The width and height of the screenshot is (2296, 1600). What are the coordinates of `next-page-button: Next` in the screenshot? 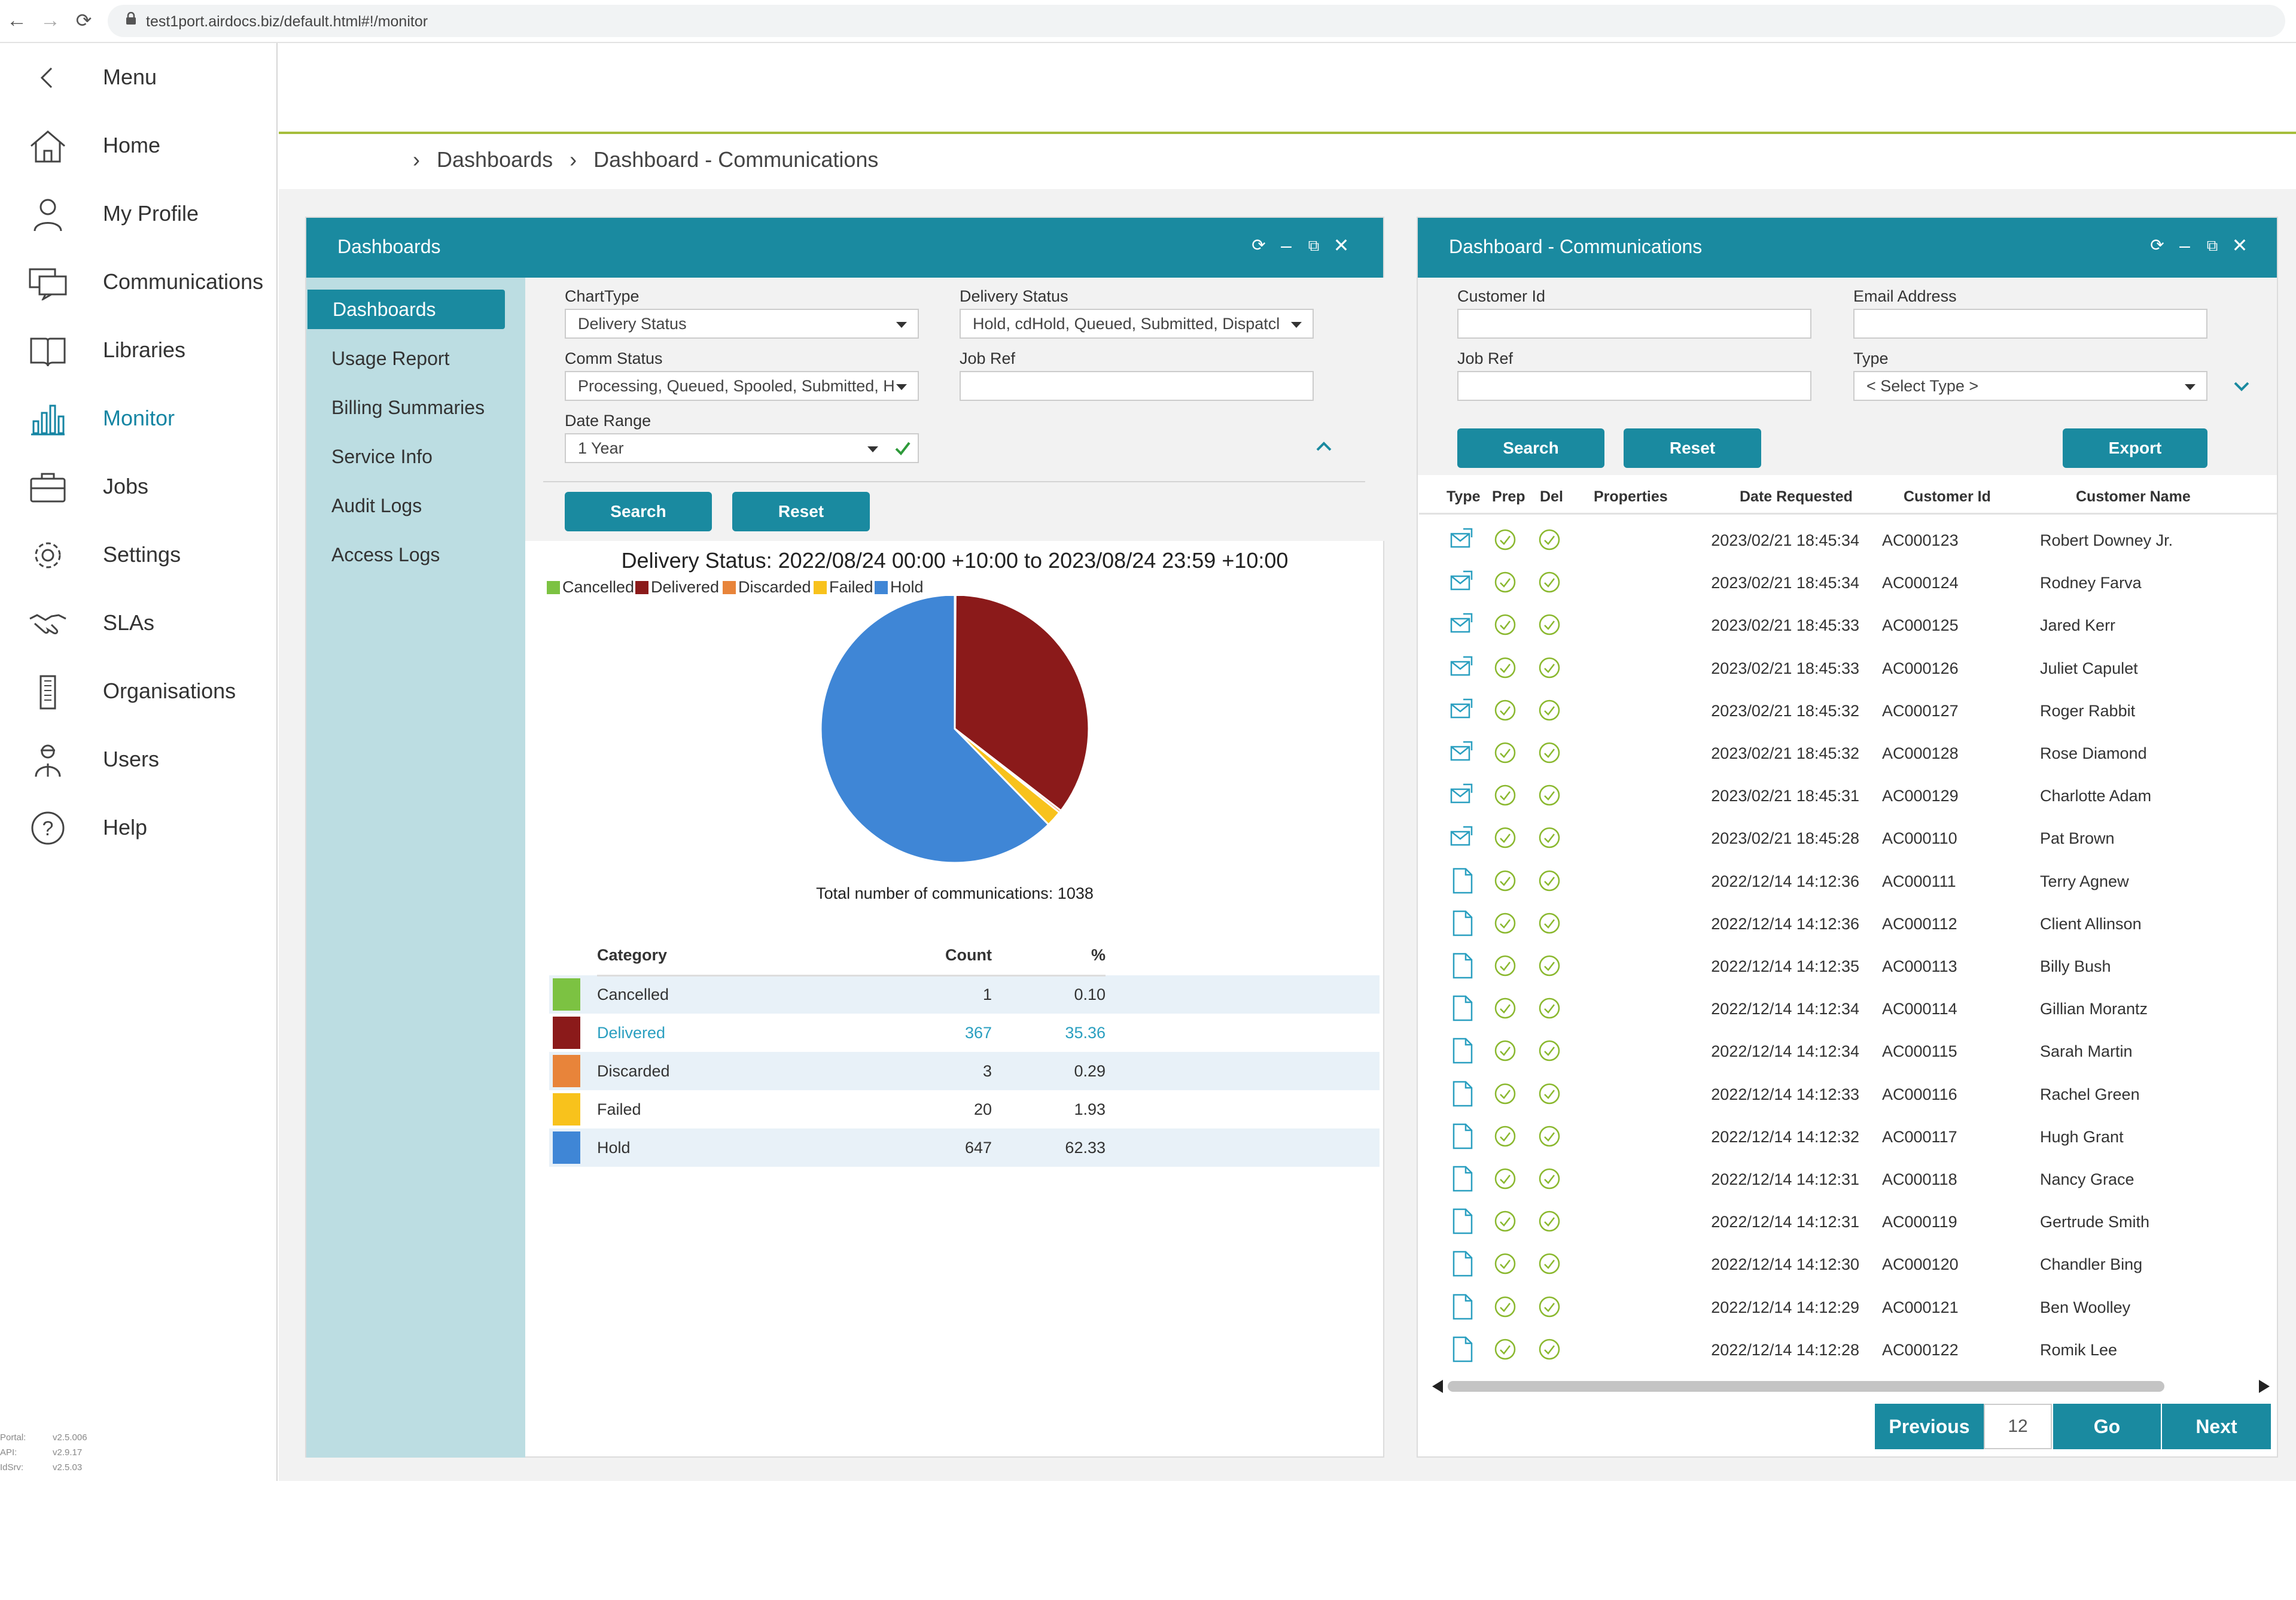 It's located at (2216, 1426).